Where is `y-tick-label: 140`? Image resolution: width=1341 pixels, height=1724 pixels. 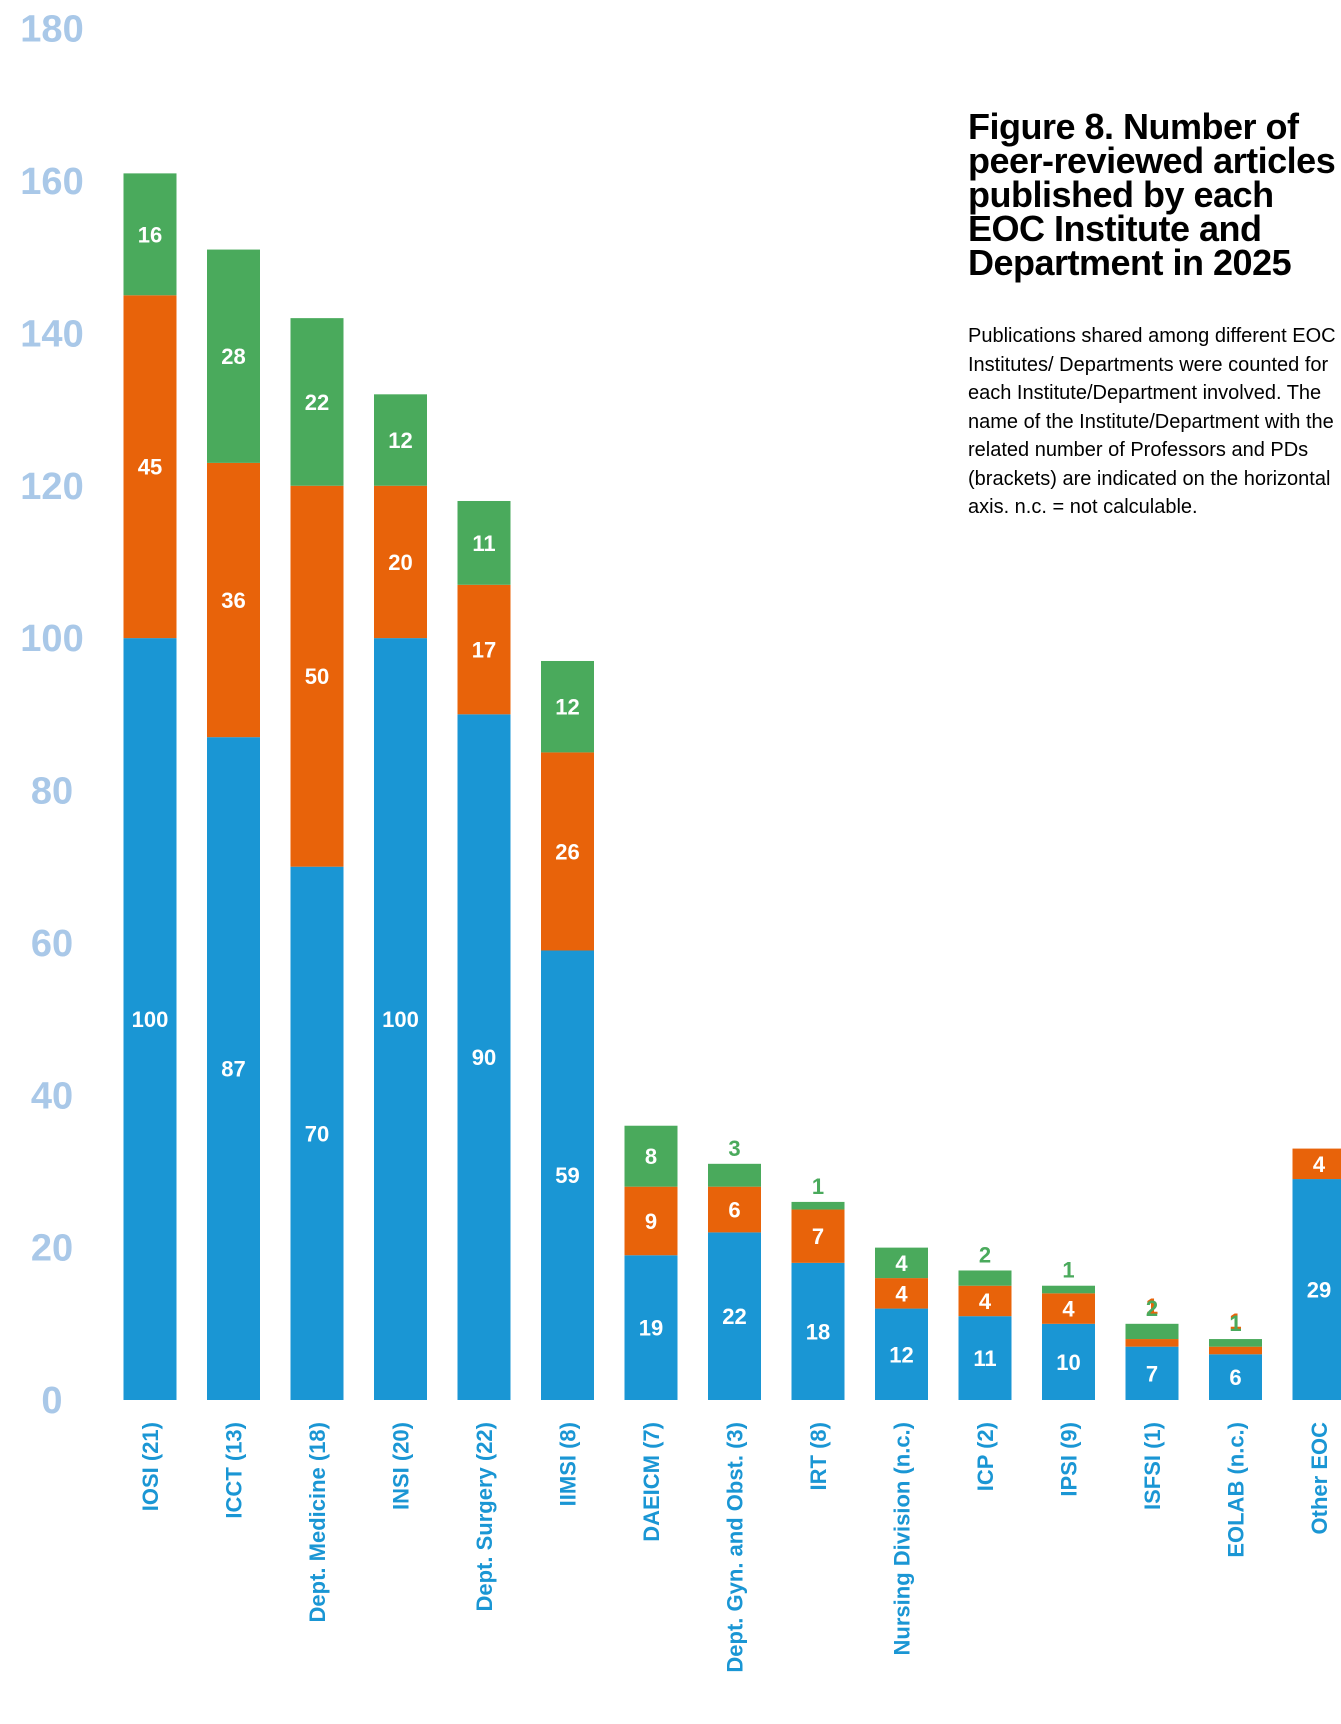
y-tick-label: 140 is located at coordinates (51, 334).